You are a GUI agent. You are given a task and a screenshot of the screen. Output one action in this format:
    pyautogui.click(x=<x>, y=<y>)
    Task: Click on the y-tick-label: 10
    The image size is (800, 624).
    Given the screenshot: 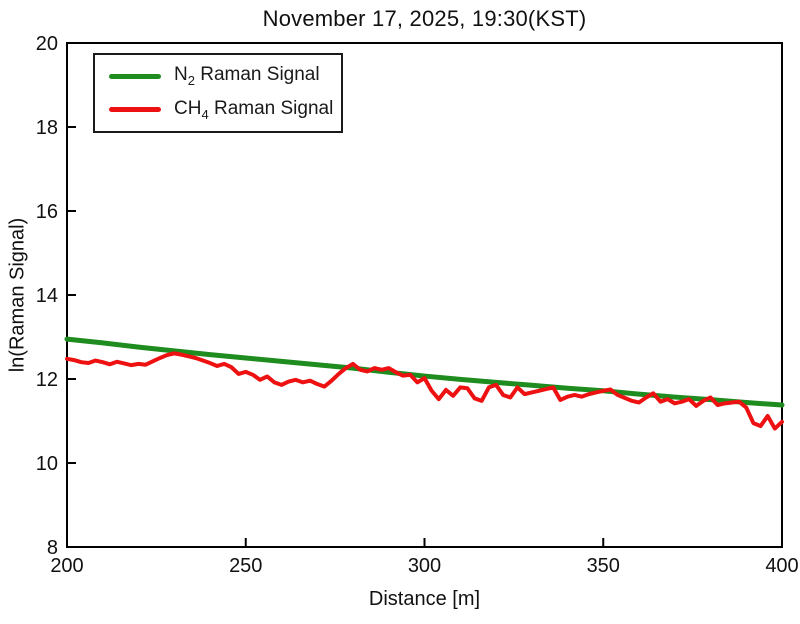 What is the action you would take?
    pyautogui.click(x=47, y=464)
    